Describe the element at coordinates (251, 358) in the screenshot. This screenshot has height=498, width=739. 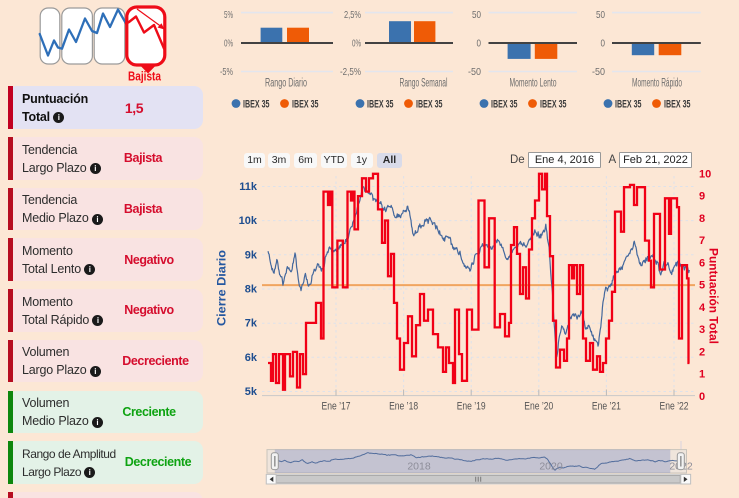
I see `svg-text: 6k` at that location.